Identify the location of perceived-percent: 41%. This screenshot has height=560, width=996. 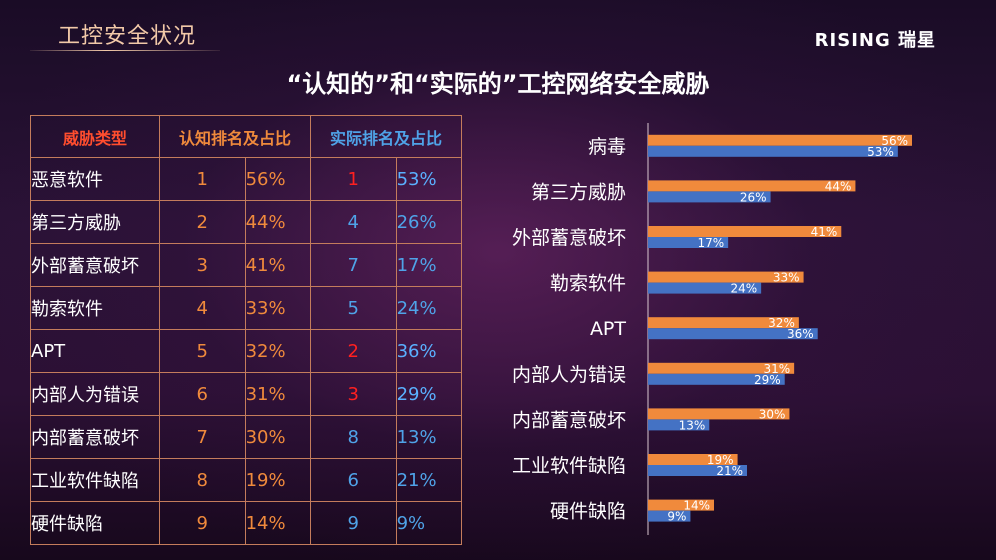
(278, 265).